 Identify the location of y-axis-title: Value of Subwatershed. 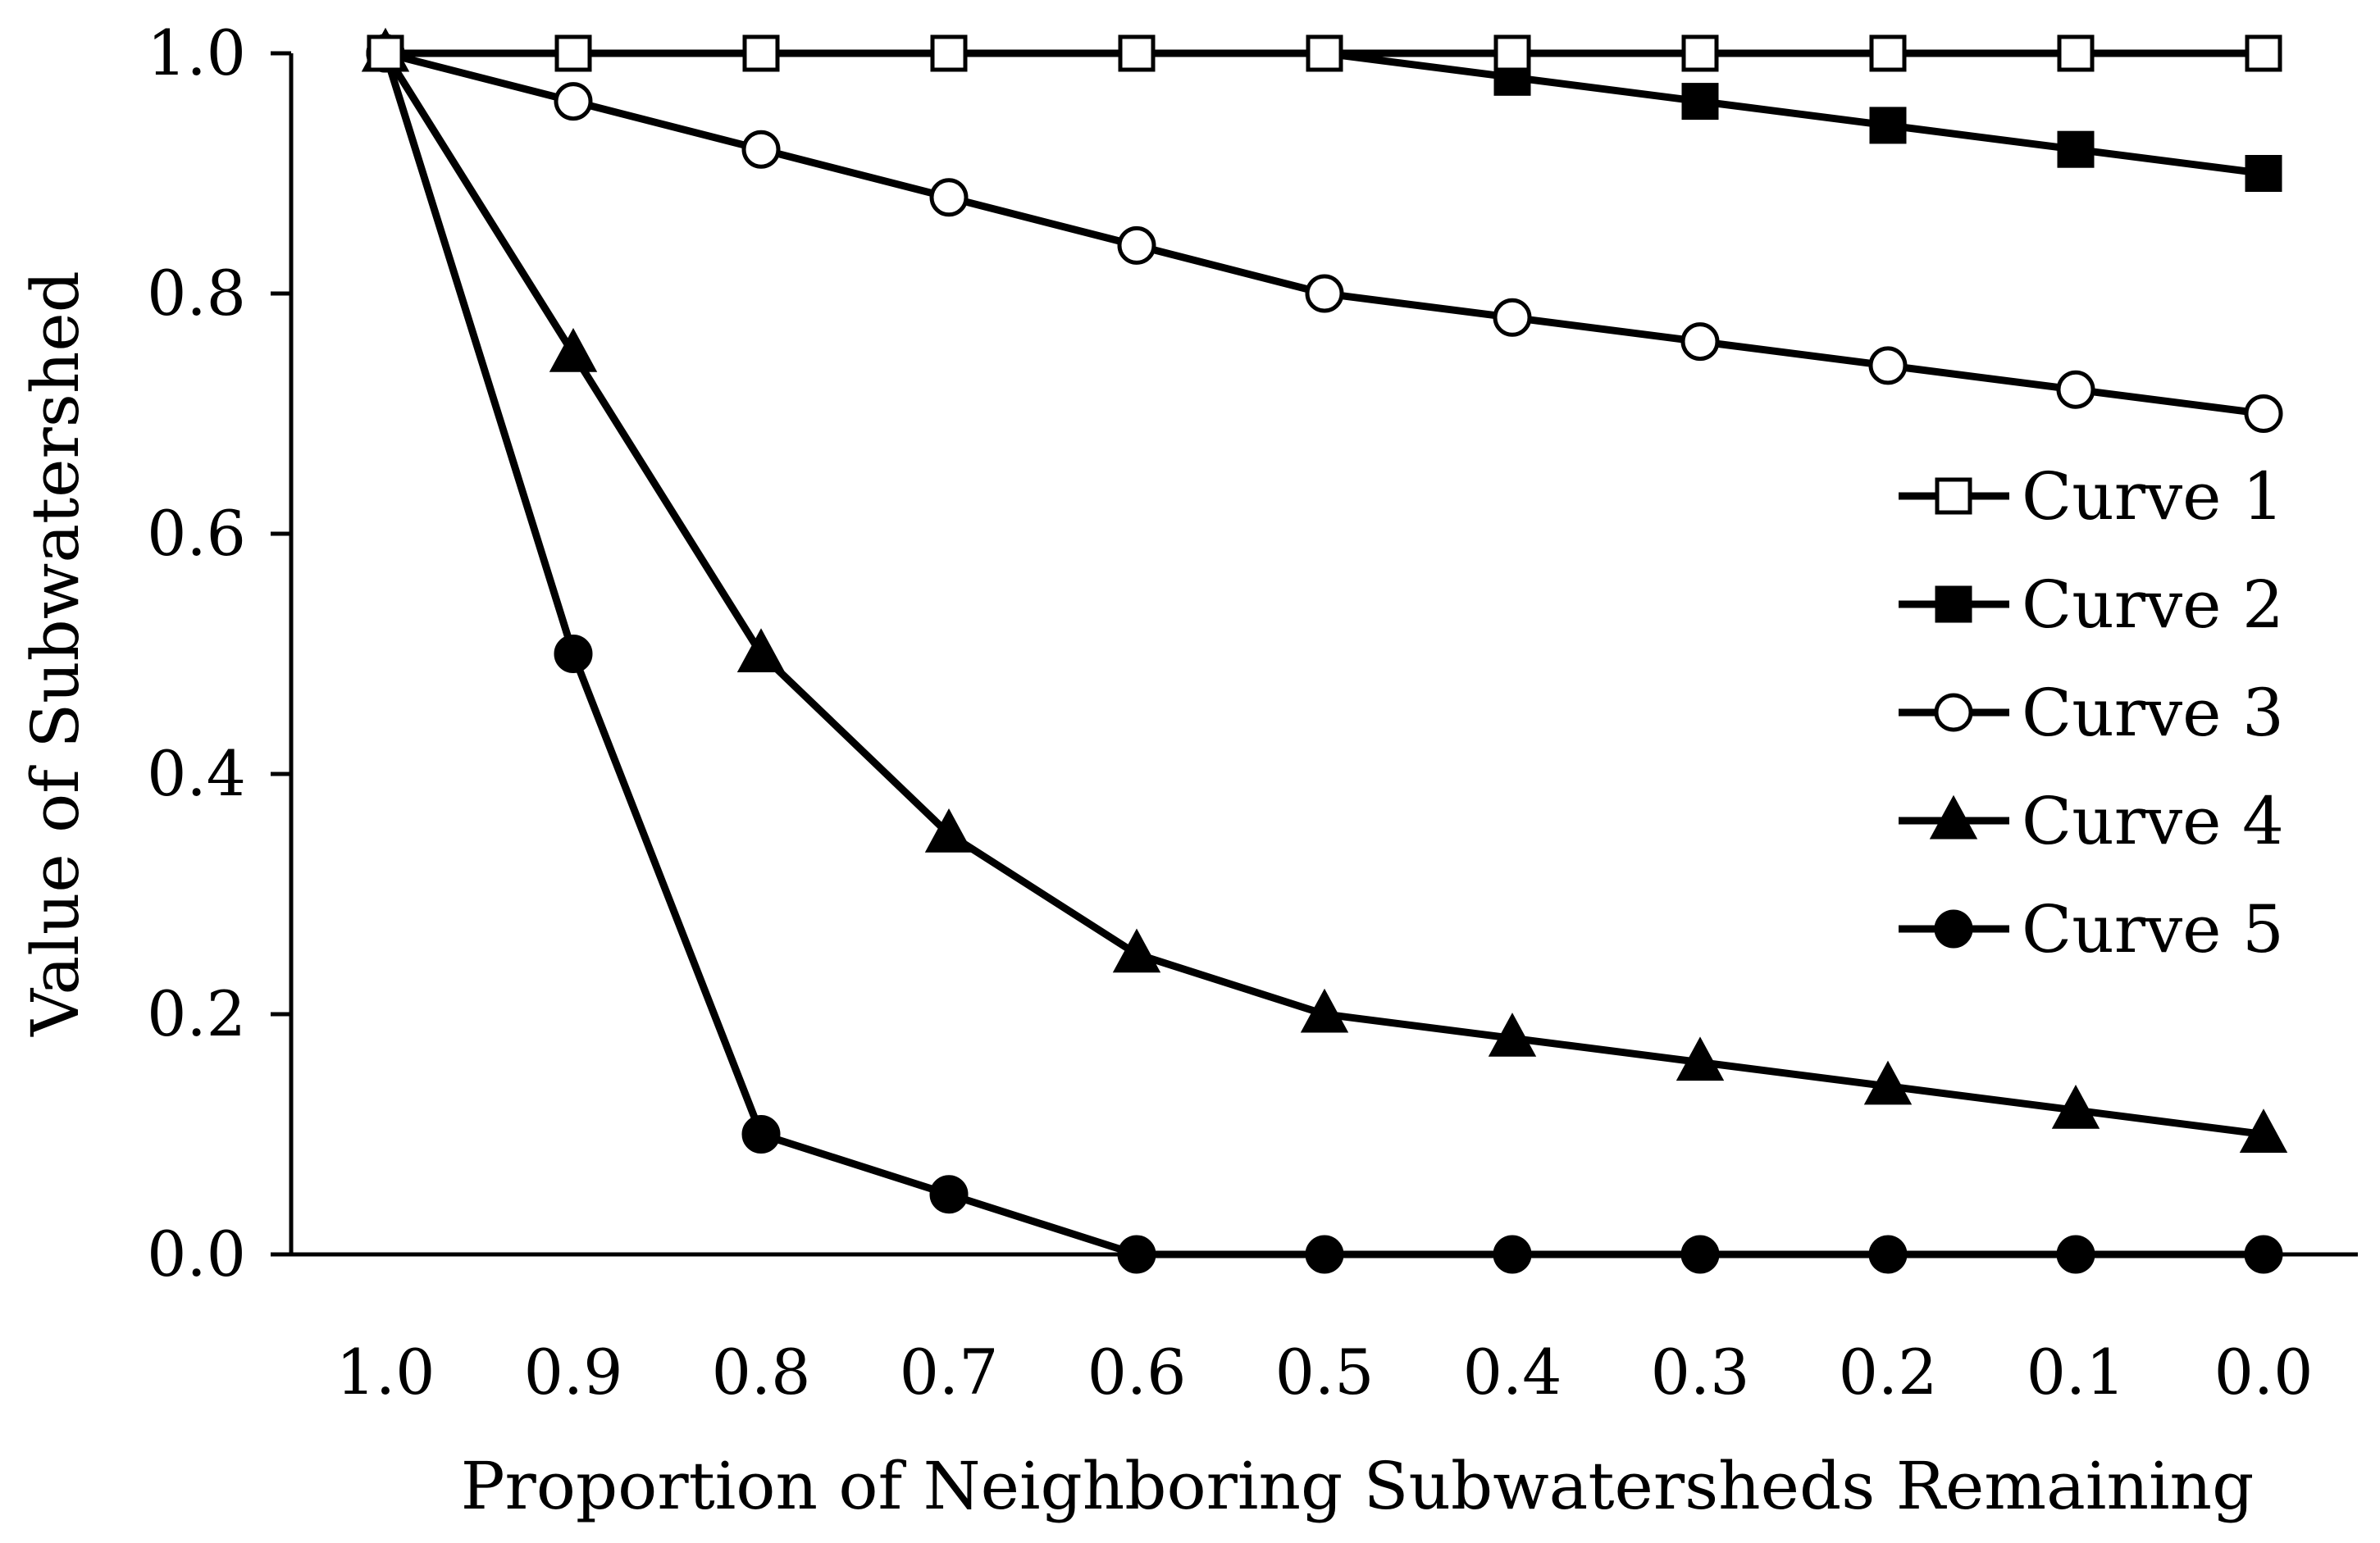
(55, 654).